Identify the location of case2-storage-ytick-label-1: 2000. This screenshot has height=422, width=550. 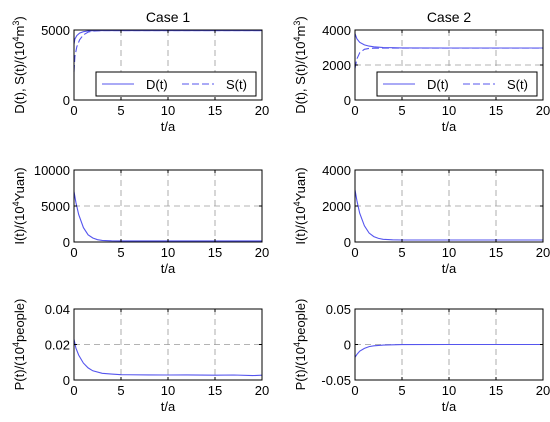
(336, 65).